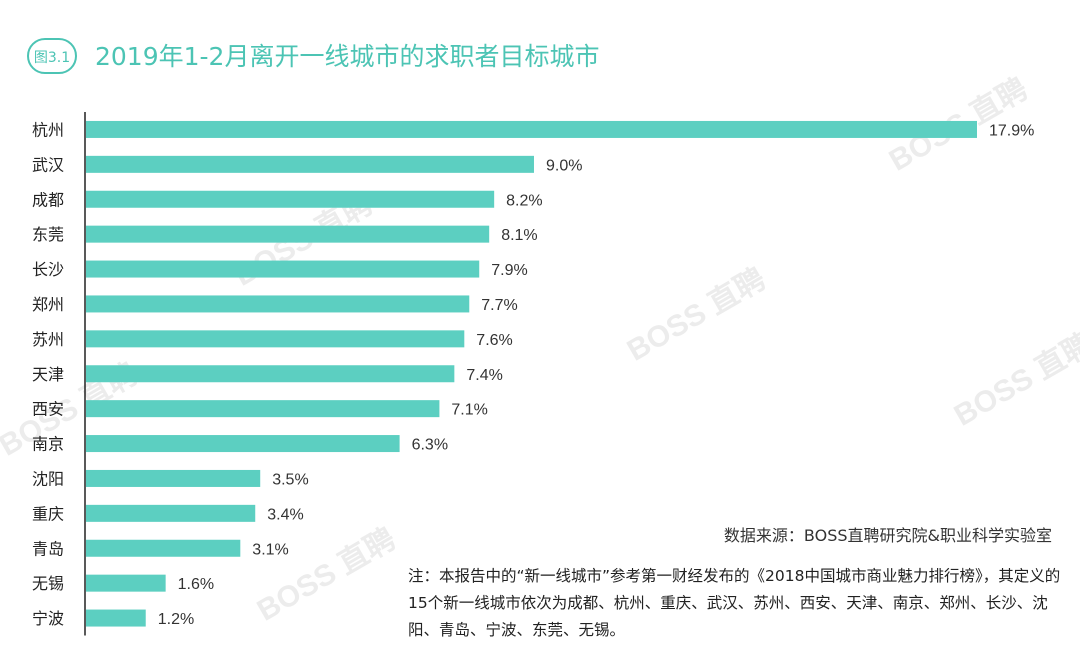 The height and width of the screenshot is (667, 1080). I want to click on chart-title: 2019年1-2月离开一线城市的求职者目标城市, so click(347, 56).